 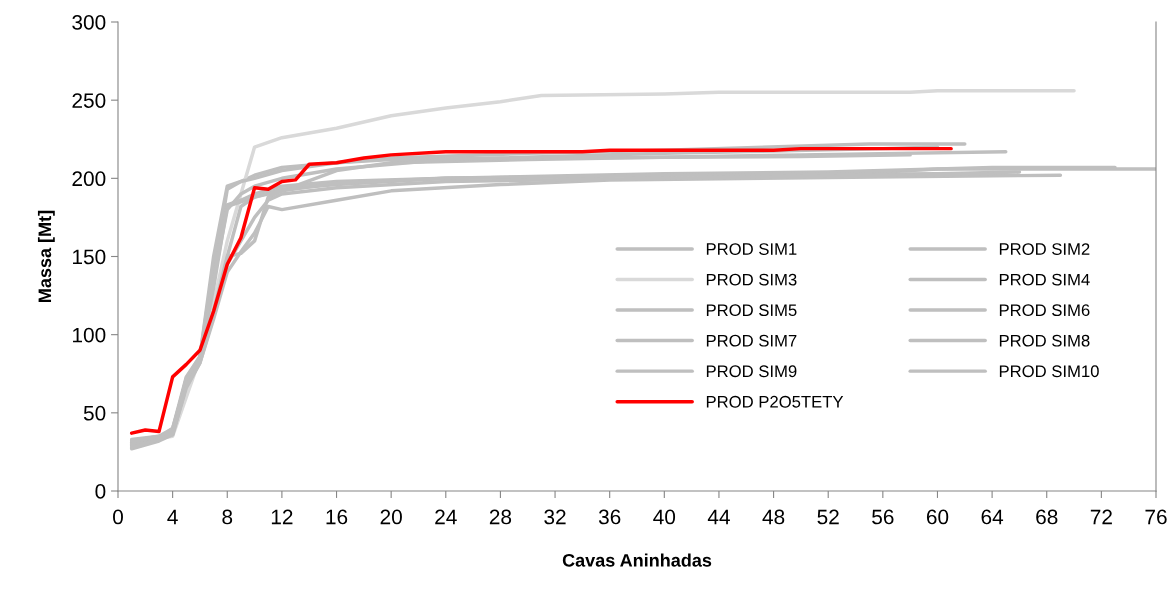 I want to click on legend-label: PROD SIM5, so click(x=751, y=310).